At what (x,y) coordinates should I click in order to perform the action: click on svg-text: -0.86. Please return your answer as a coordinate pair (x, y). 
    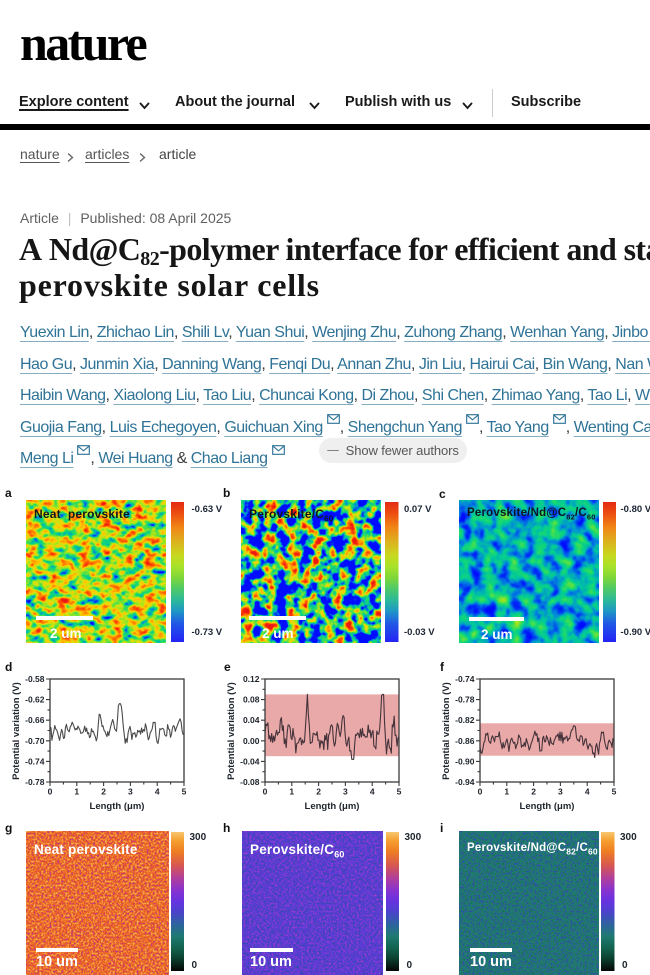
    Looking at the image, I should click on (465, 741).